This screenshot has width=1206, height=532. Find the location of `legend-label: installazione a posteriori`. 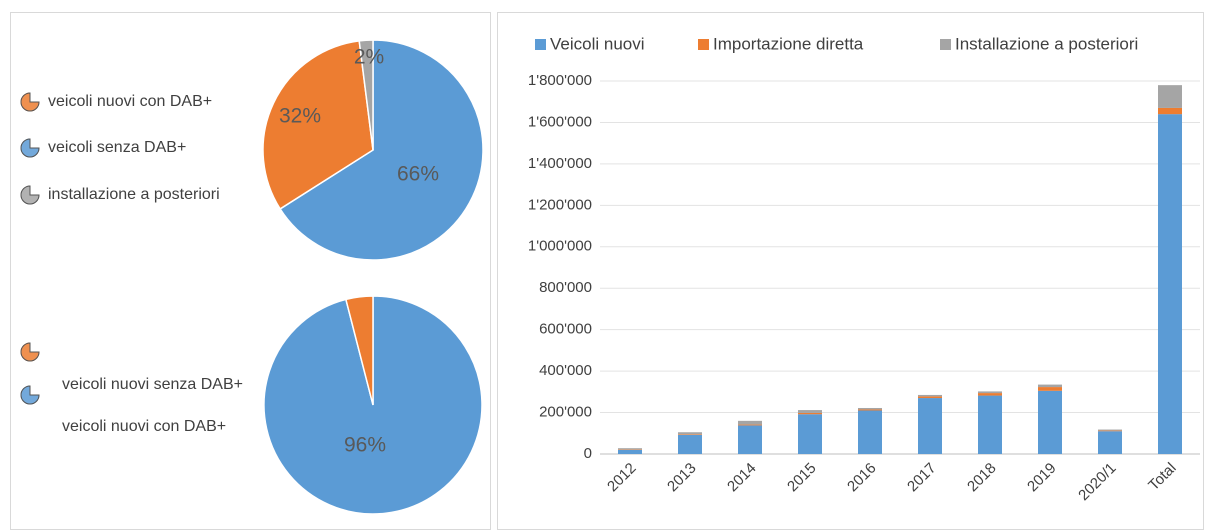

legend-label: installazione a posteriori is located at coordinates (134, 194).